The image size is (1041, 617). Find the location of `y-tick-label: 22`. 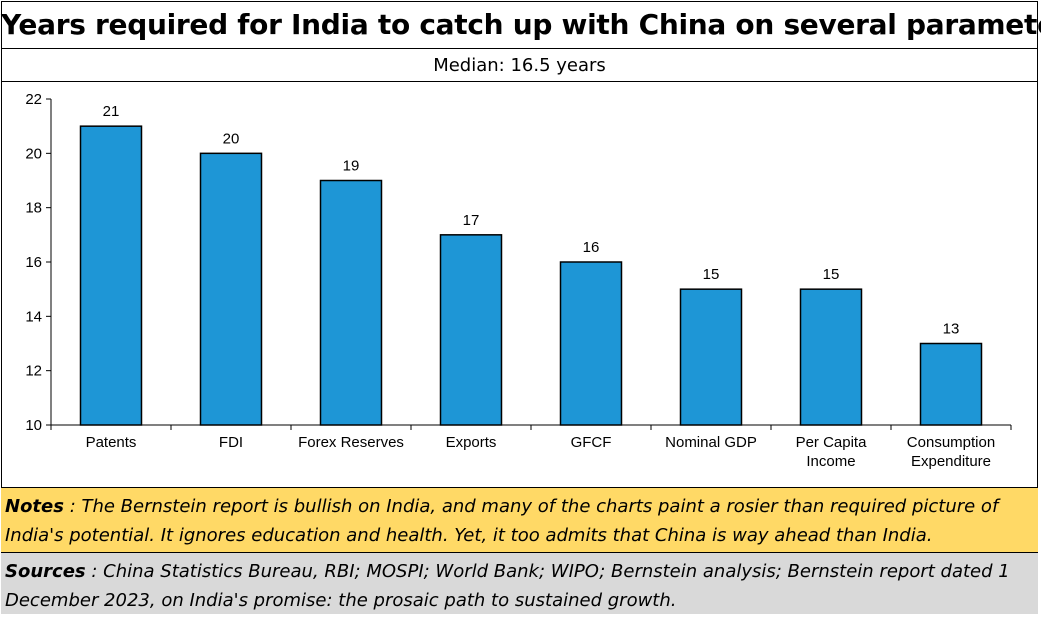

y-tick-label: 22 is located at coordinates (33, 99).